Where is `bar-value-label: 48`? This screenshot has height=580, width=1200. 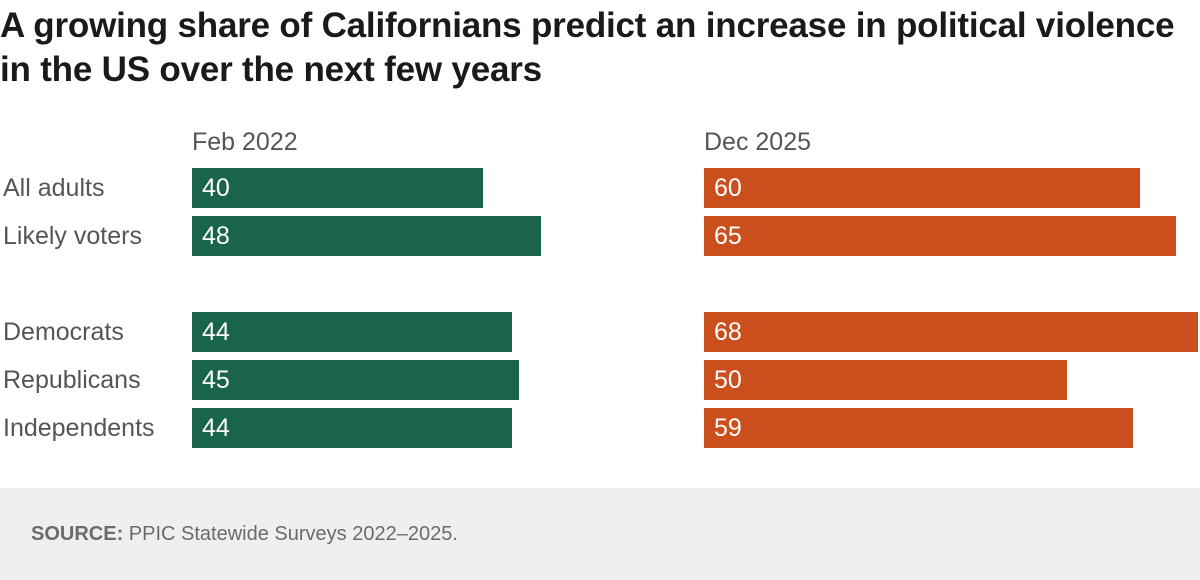 bar-value-label: 48 is located at coordinates (216, 236).